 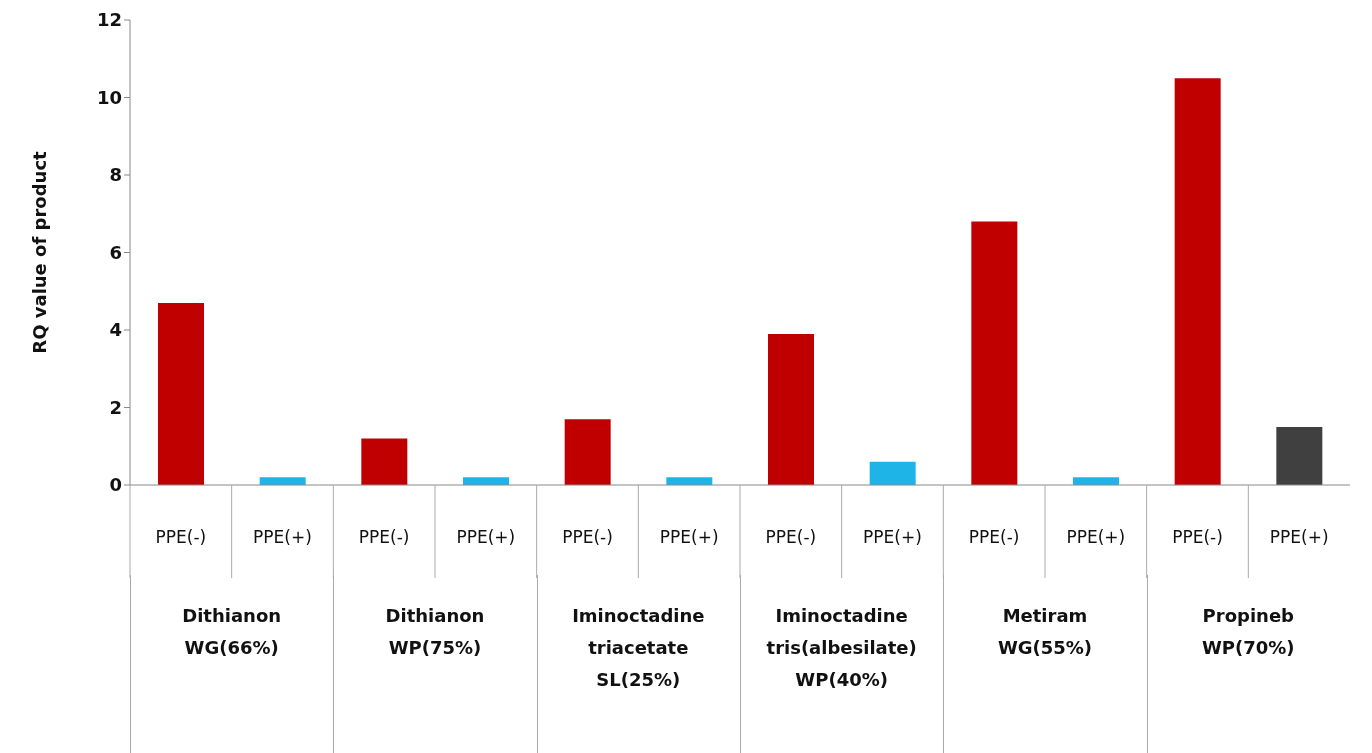 I want to click on text: Iminoctadine tris(albesilate) WP(40%), so click(x=841, y=648).